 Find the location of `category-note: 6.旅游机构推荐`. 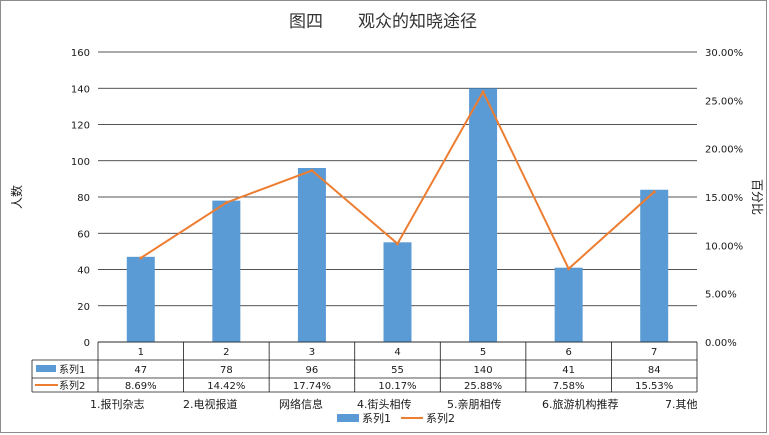

category-note: 6.旅游机构推荐 is located at coordinates (580, 404).